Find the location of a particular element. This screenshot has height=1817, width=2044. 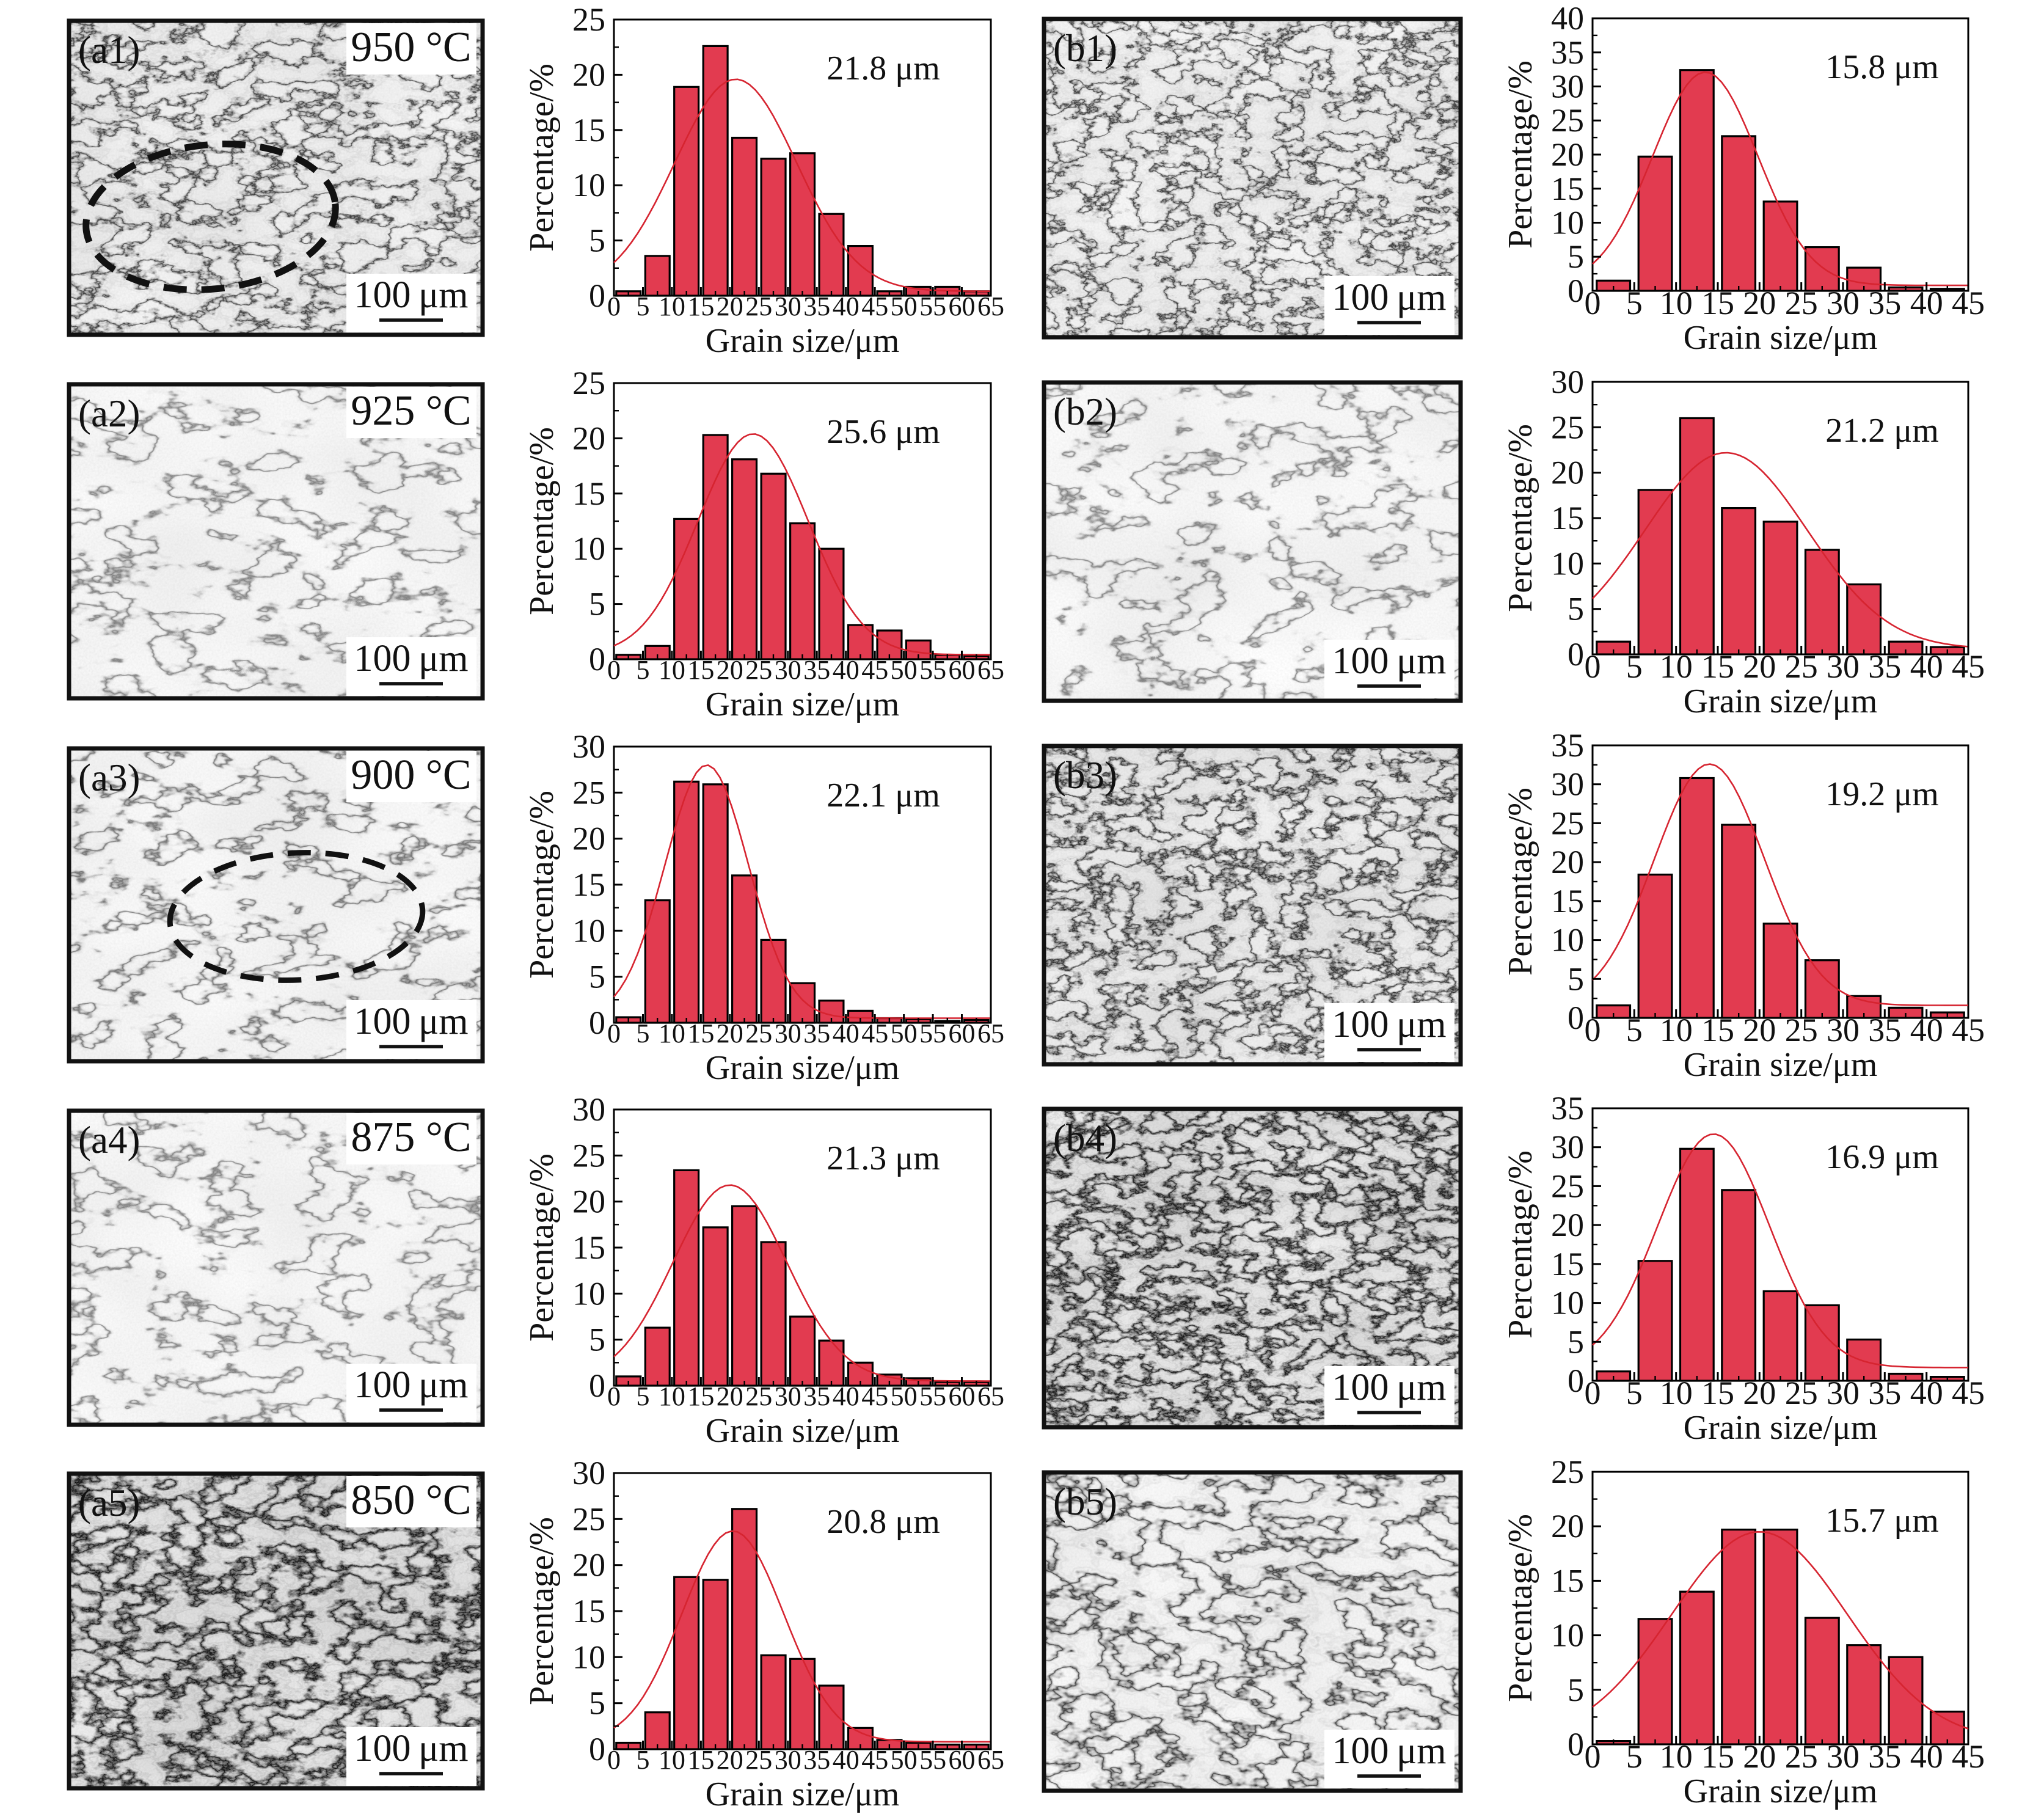

svg-text: (b4) is located at coordinates (1085, 1138).